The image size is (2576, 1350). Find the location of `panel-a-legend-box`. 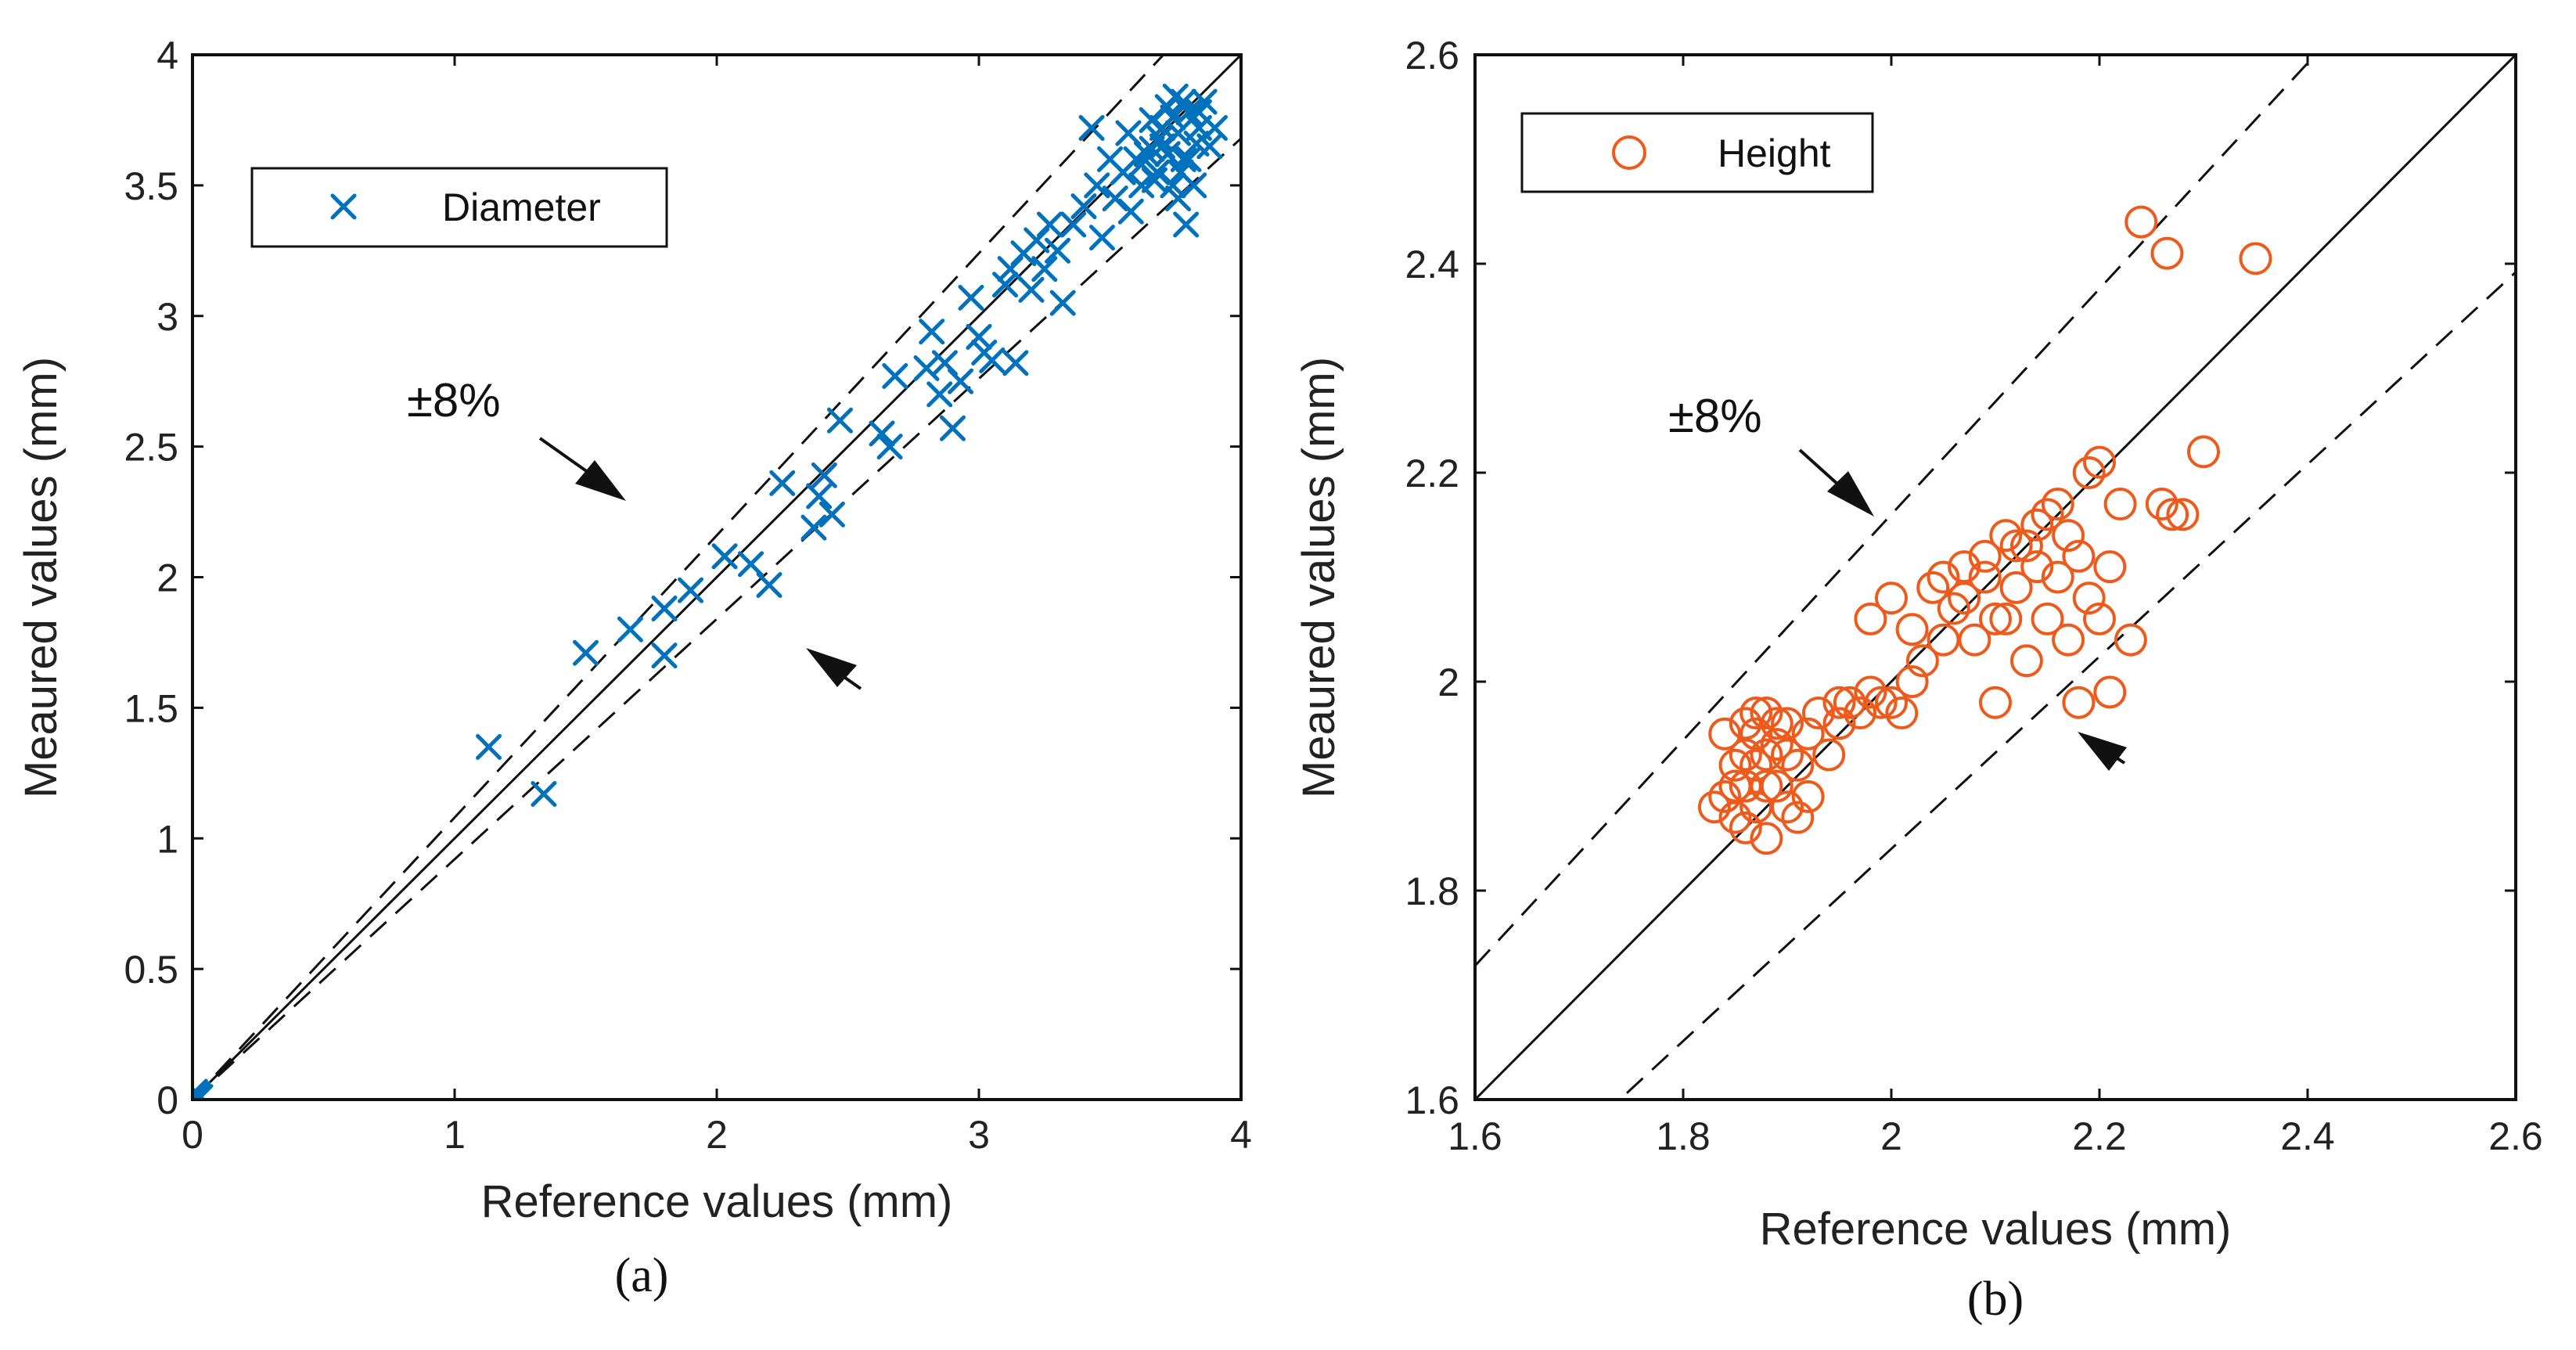

panel-a-legend-box is located at coordinates (459, 207).